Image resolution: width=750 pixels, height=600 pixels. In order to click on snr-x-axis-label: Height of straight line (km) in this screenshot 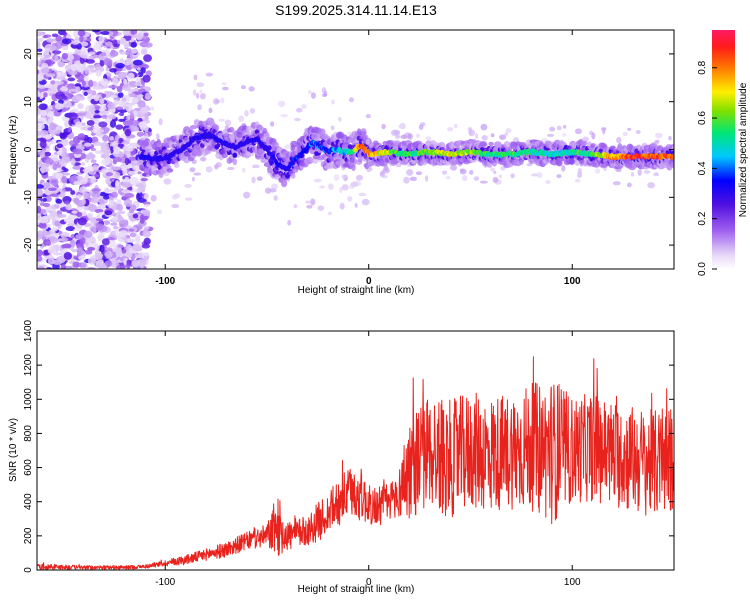, I will do `click(356, 589)`.